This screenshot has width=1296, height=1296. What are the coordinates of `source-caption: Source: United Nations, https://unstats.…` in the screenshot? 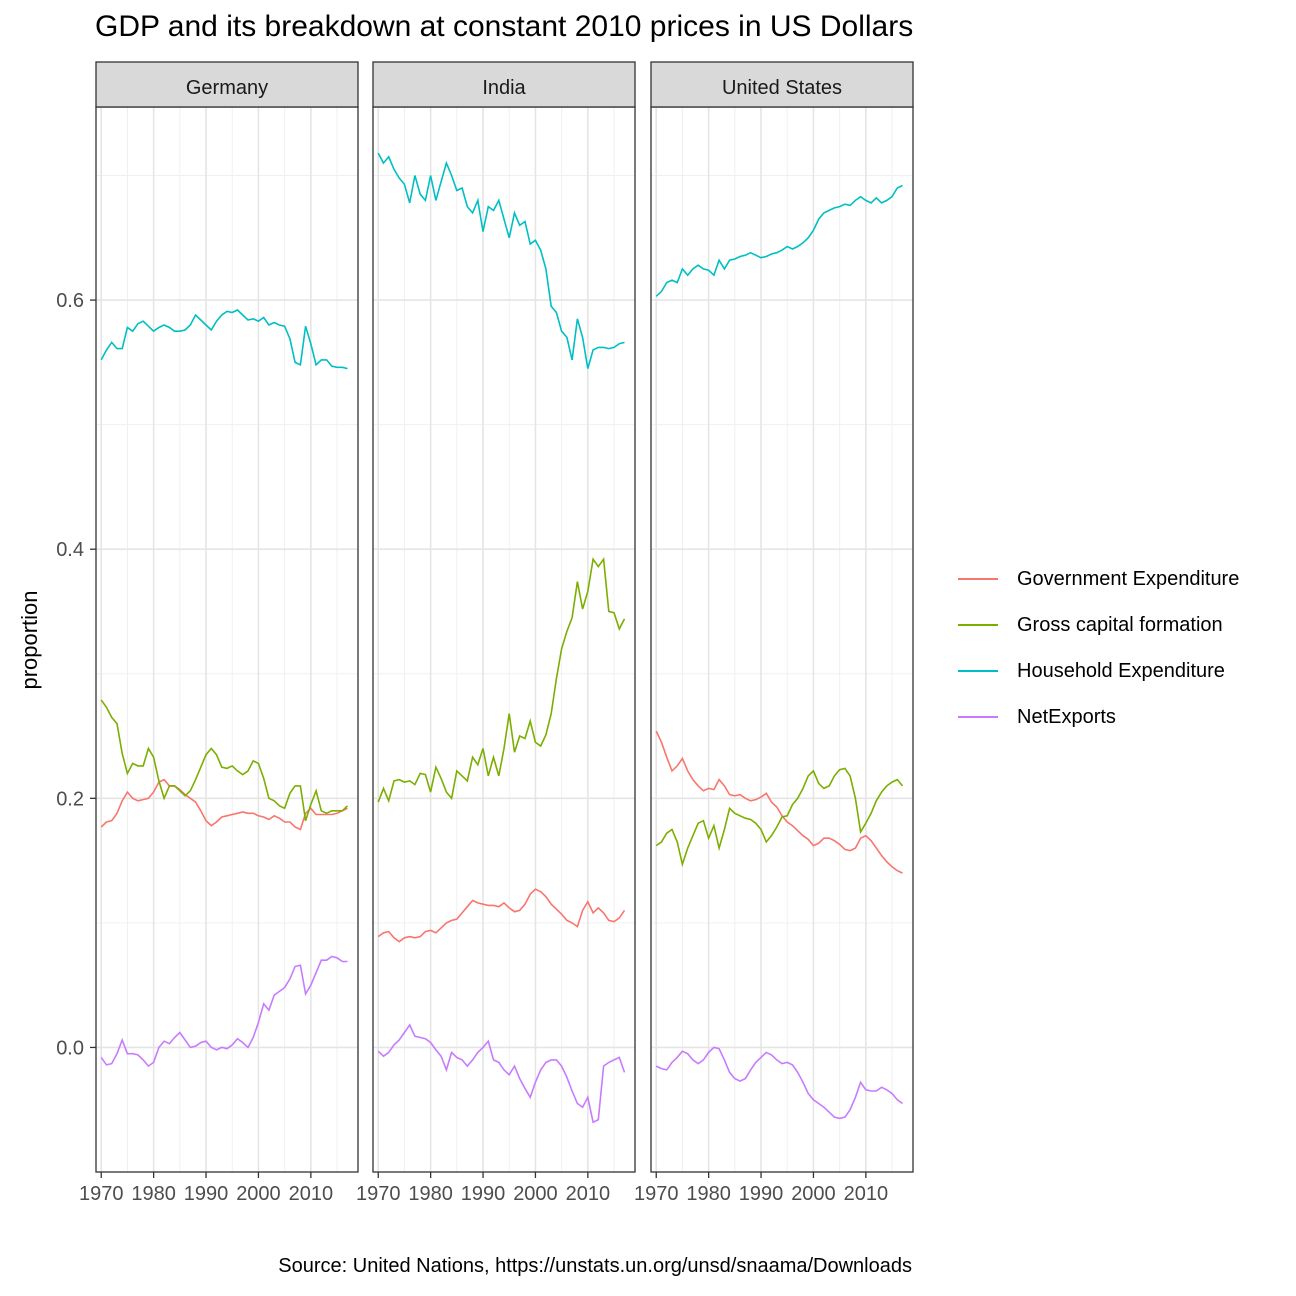 It's located at (595, 1266).